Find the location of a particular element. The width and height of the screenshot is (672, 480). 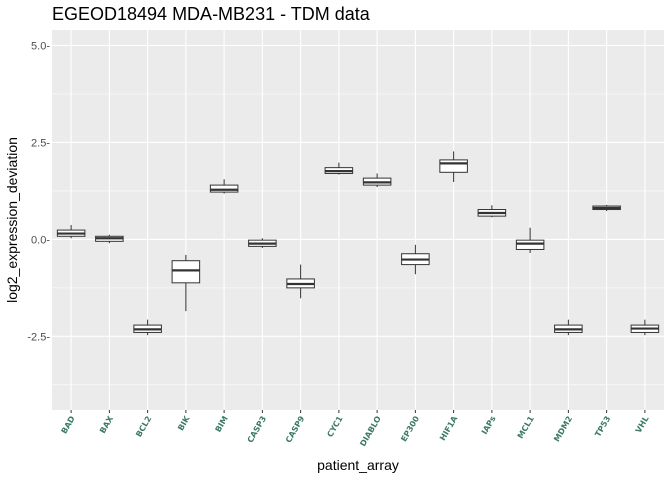

x-tick-label: BAX is located at coordinates (106, 424).